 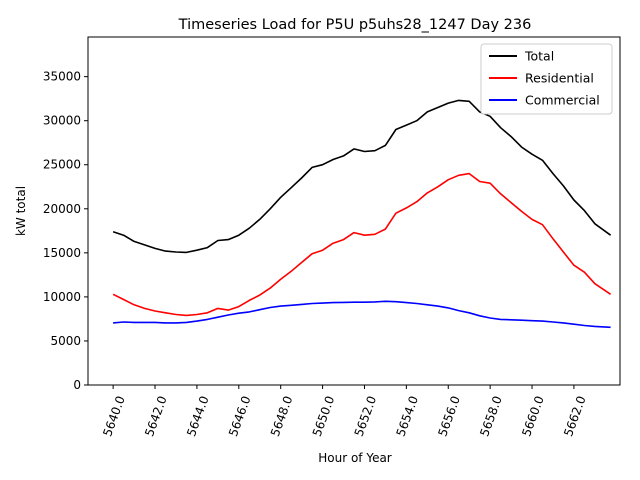 I want to click on x-tick-label: 5662.0, so click(x=575, y=416).